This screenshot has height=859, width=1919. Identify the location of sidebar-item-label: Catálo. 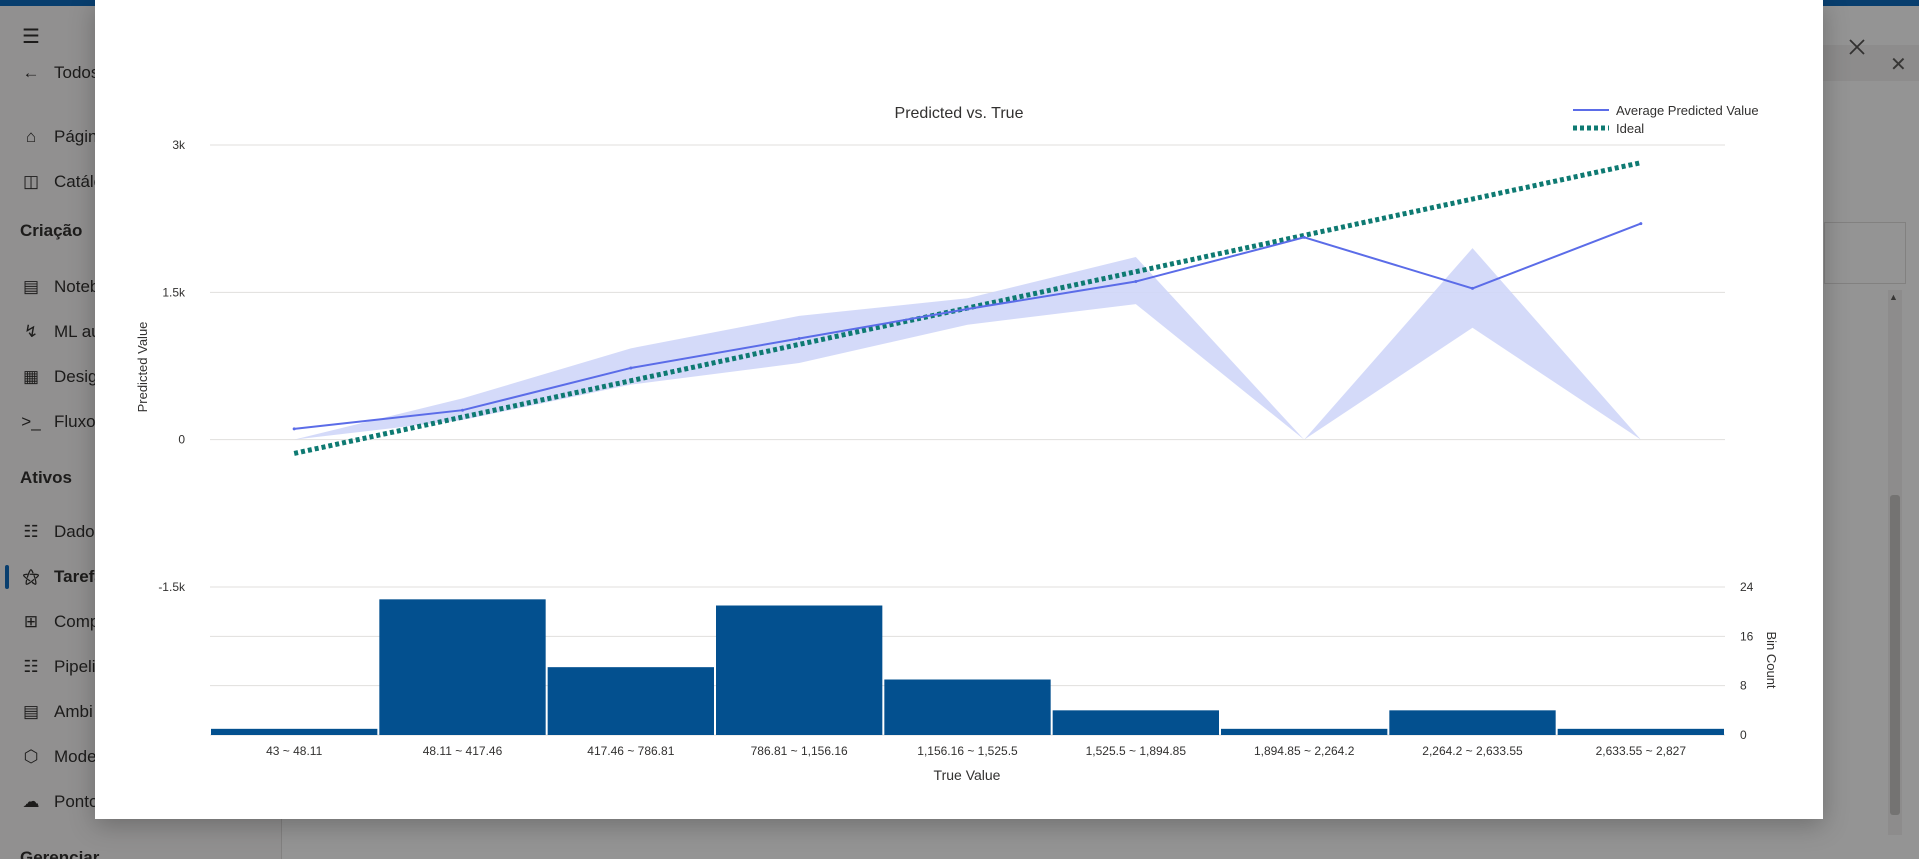
(79, 181).